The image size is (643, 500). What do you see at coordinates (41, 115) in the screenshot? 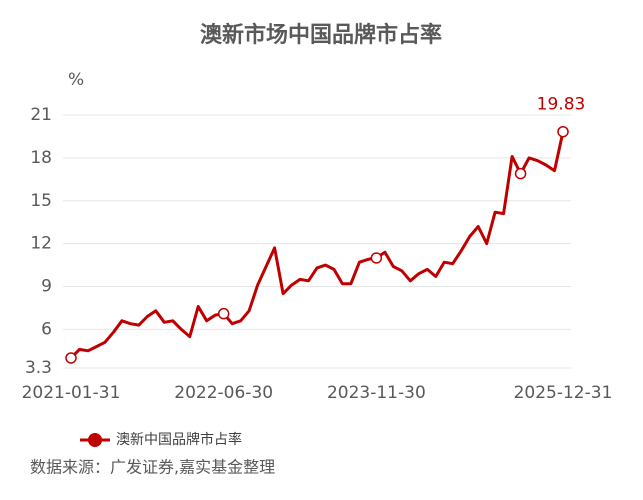
I see `y-tick-label: 21` at bounding box center [41, 115].